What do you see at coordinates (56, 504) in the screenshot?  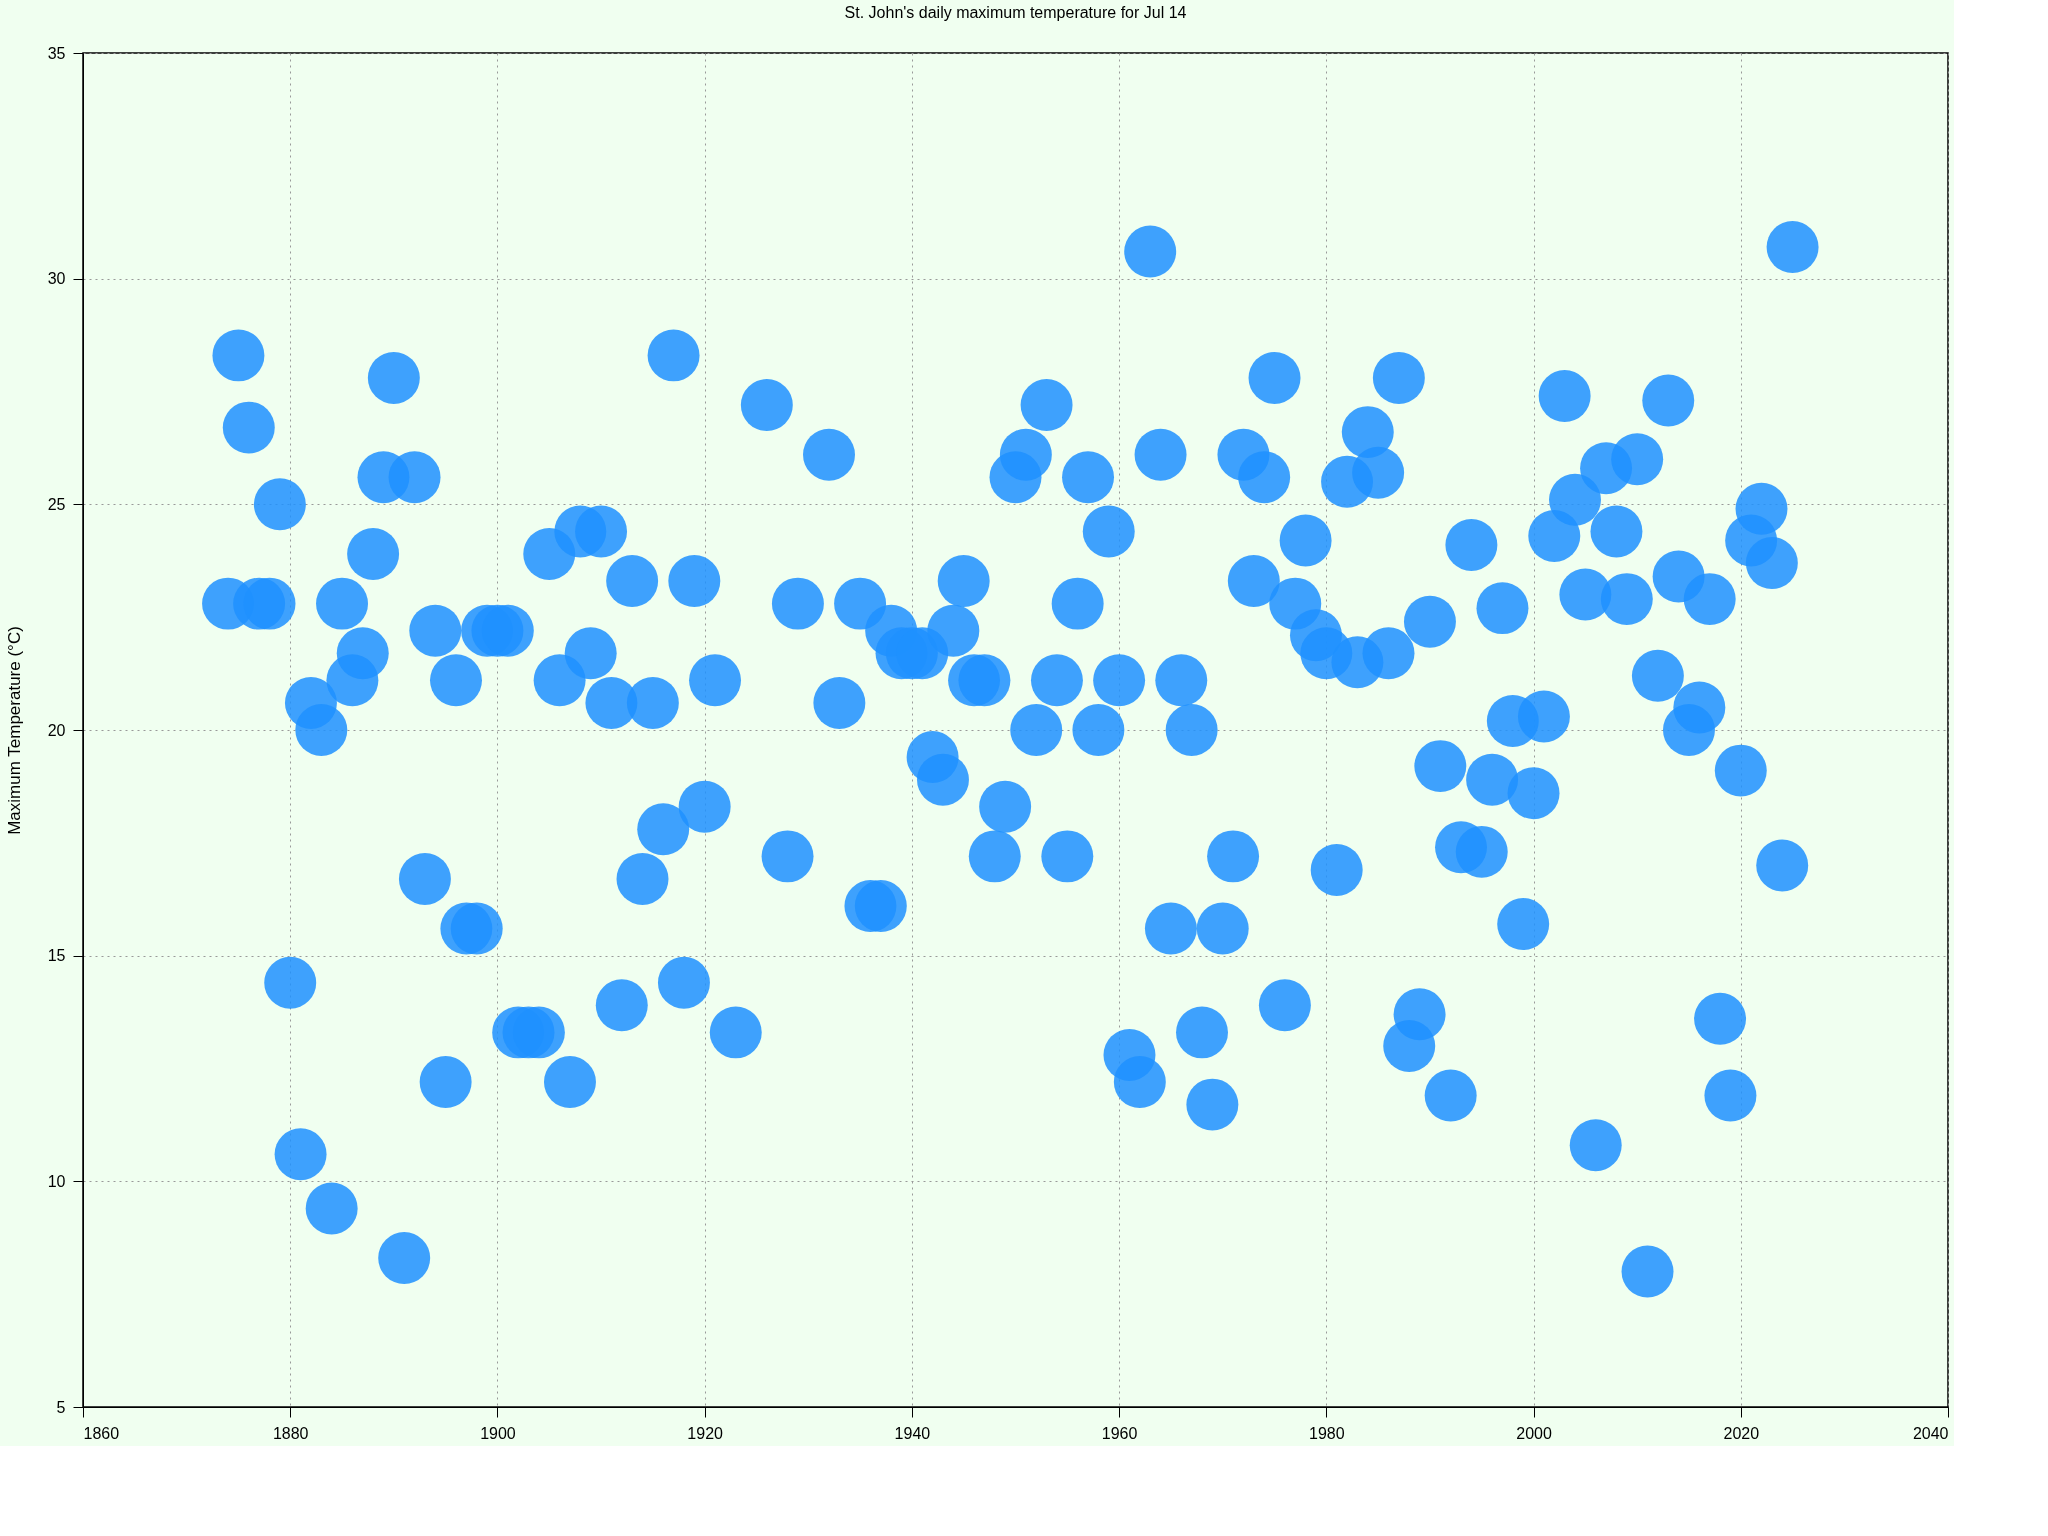 I see `y-tick-label: 25` at bounding box center [56, 504].